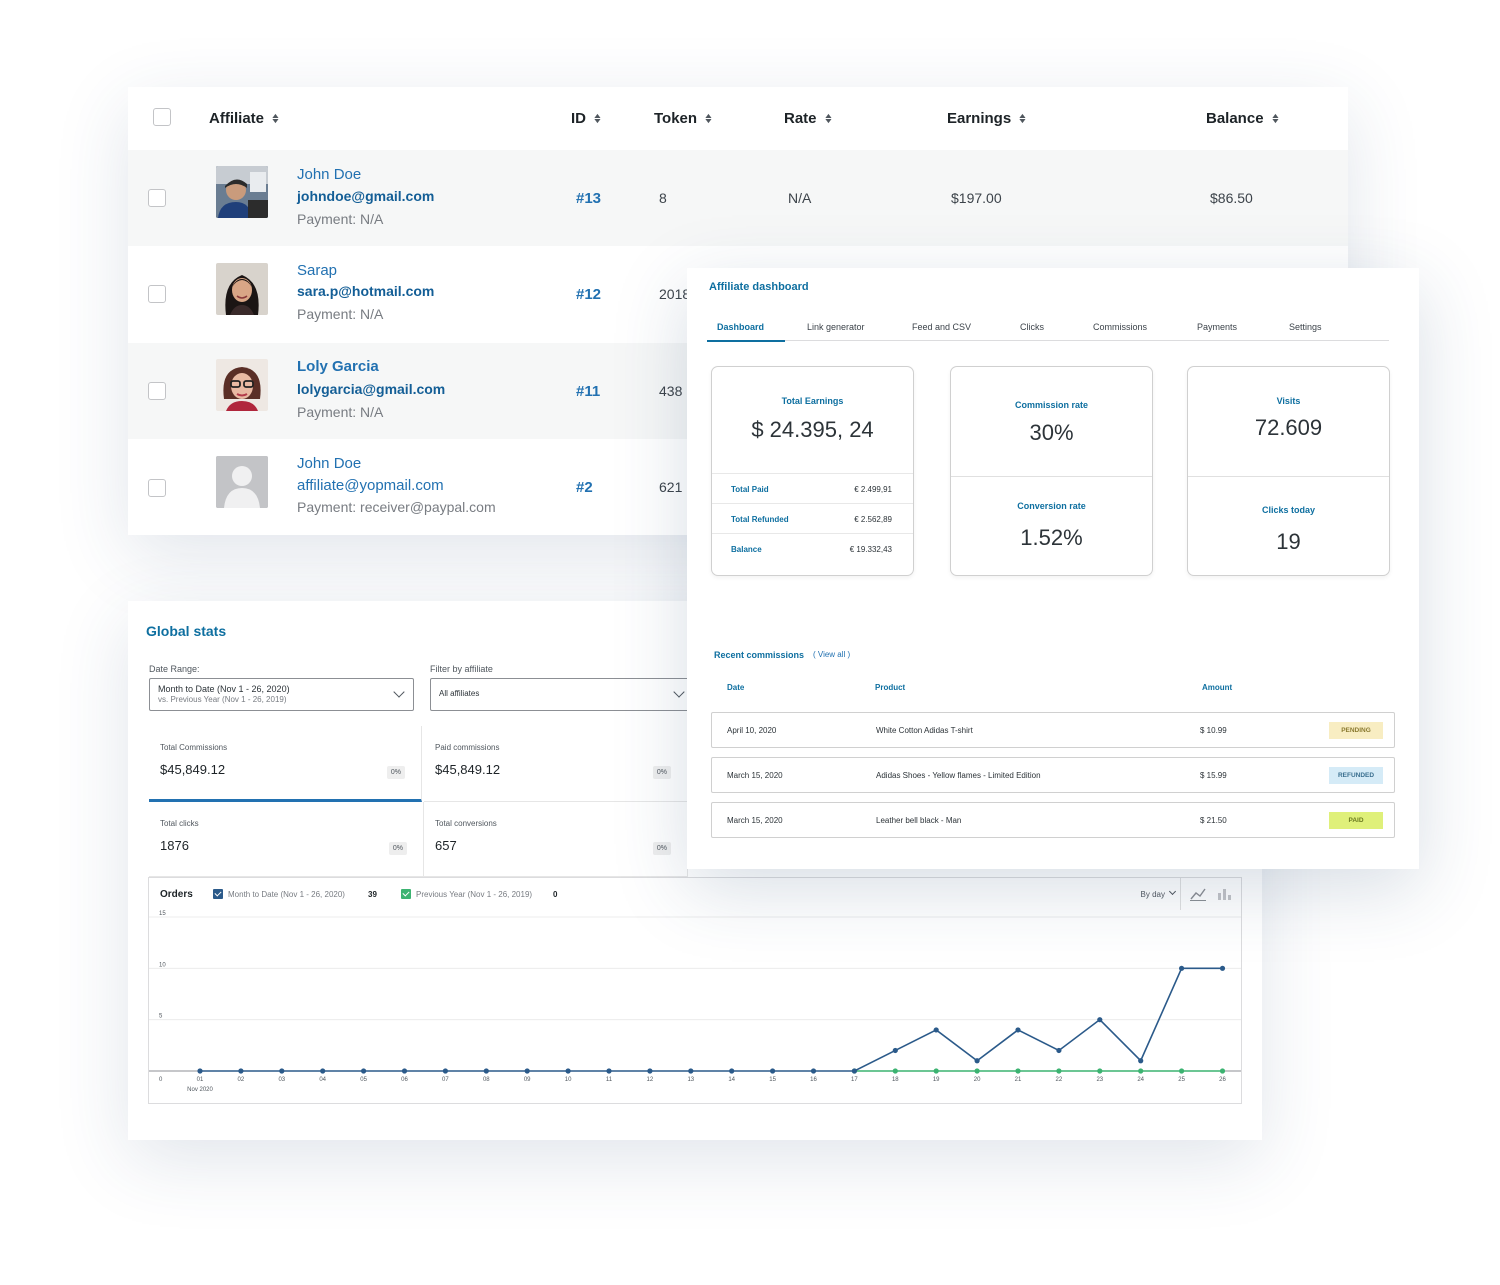 This screenshot has width=1500, height=1285. What do you see at coordinates (555, 894) in the screenshot?
I see `legend-count: 0` at bounding box center [555, 894].